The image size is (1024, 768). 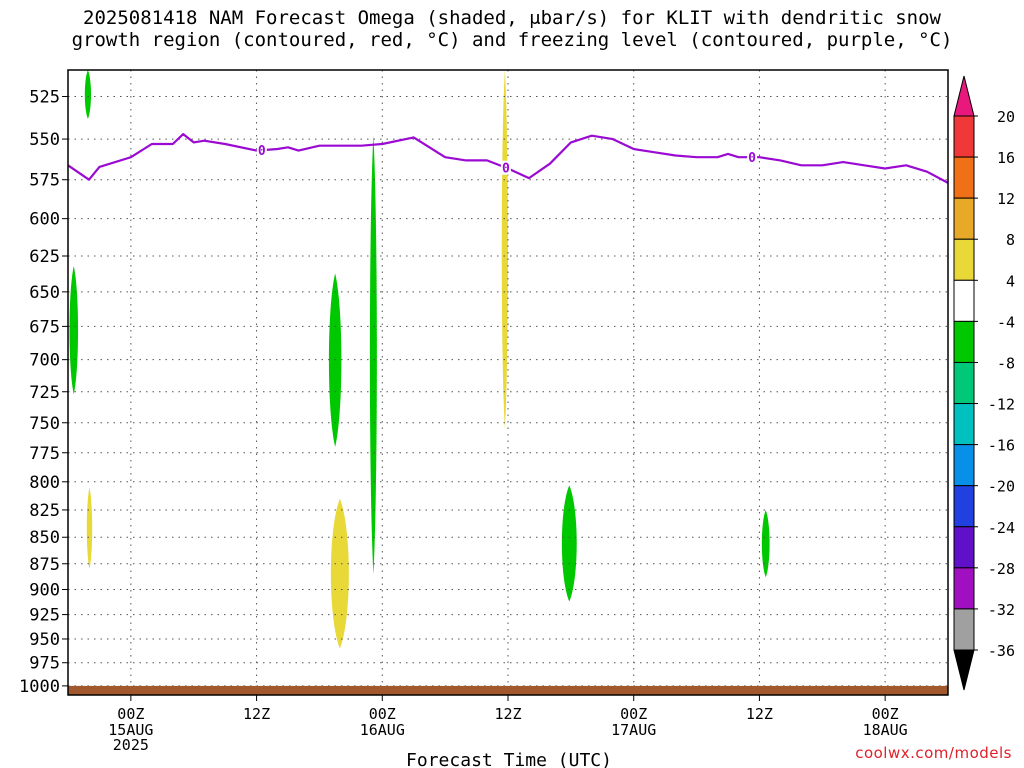 What do you see at coordinates (44, 483) in the screenshot?
I see `y-tick-label: 800` at bounding box center [44, 483].